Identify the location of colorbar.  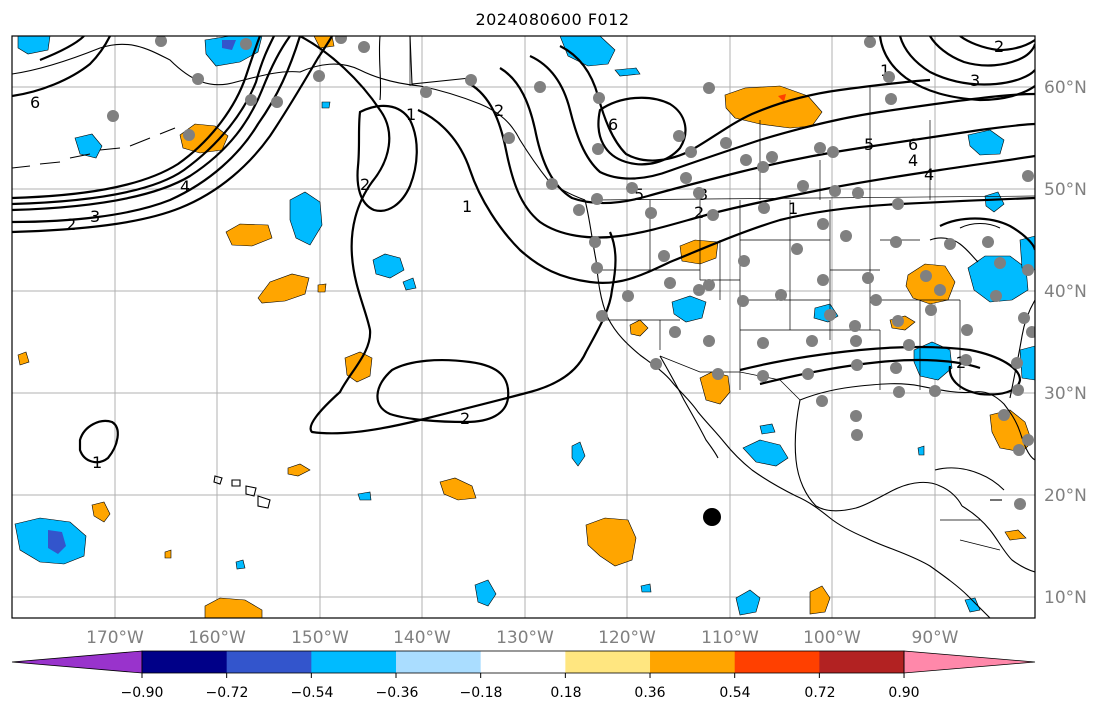
(523, 664).